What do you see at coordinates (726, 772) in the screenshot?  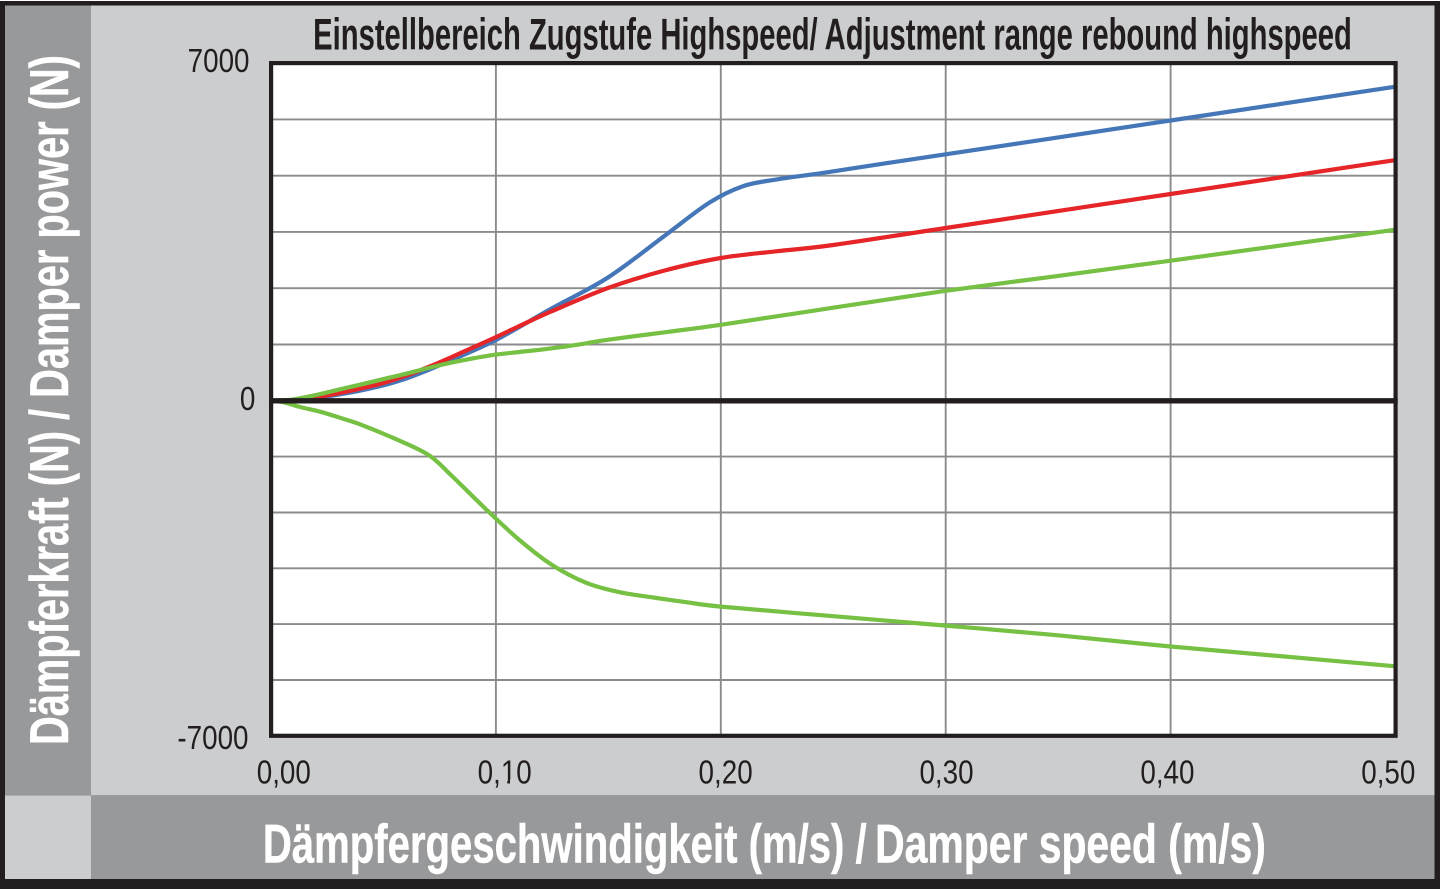 I see `svg-text: 0,20` at bounding box center [726, 772].